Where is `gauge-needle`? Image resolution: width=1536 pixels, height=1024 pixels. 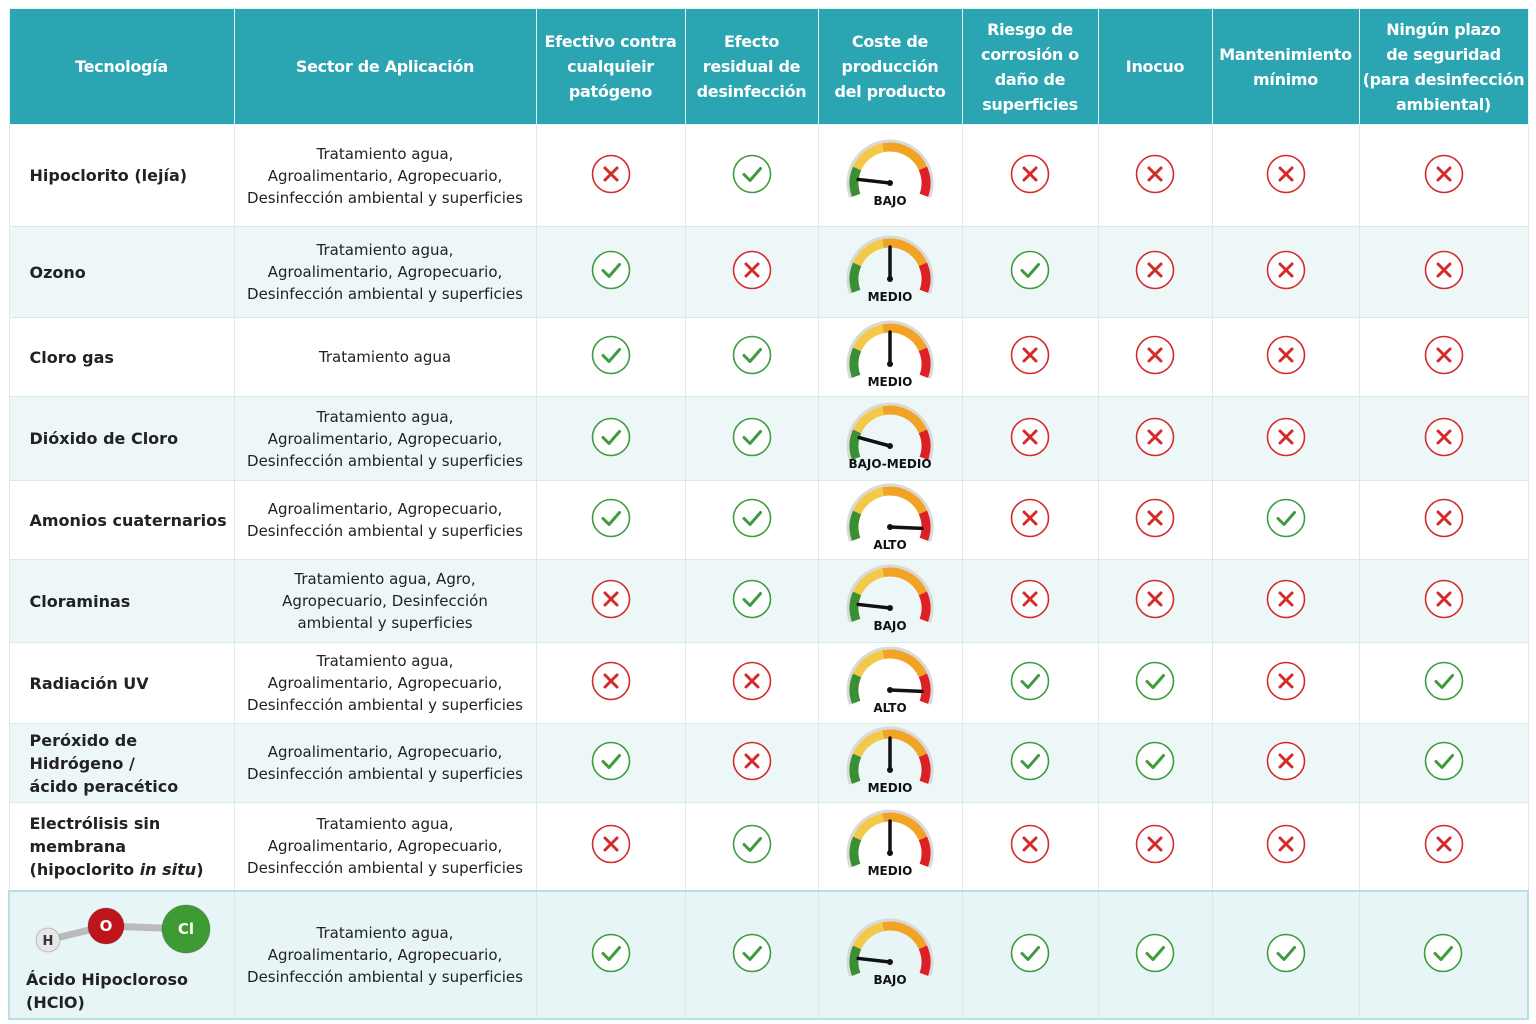 gauge-needle is located at coordinates (874, 441).